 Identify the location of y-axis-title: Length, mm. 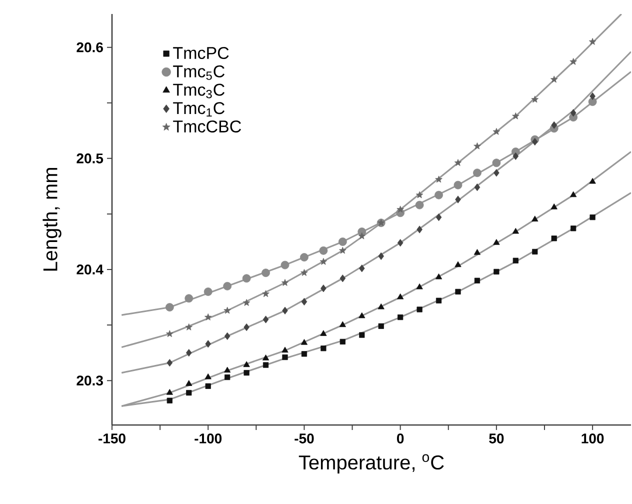
(52, 219).